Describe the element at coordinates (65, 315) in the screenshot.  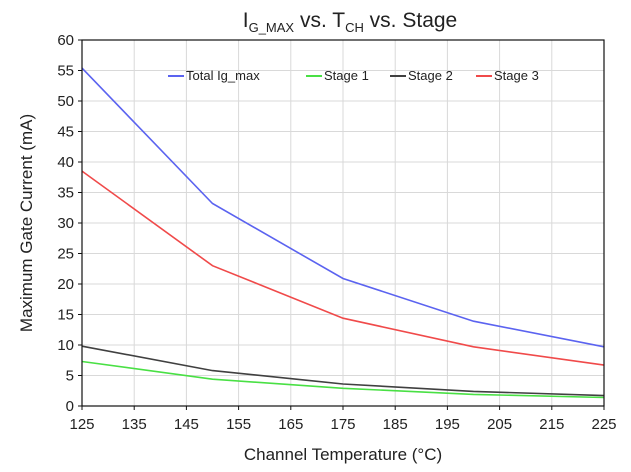
I see `y-tick-label: 15` at that location.